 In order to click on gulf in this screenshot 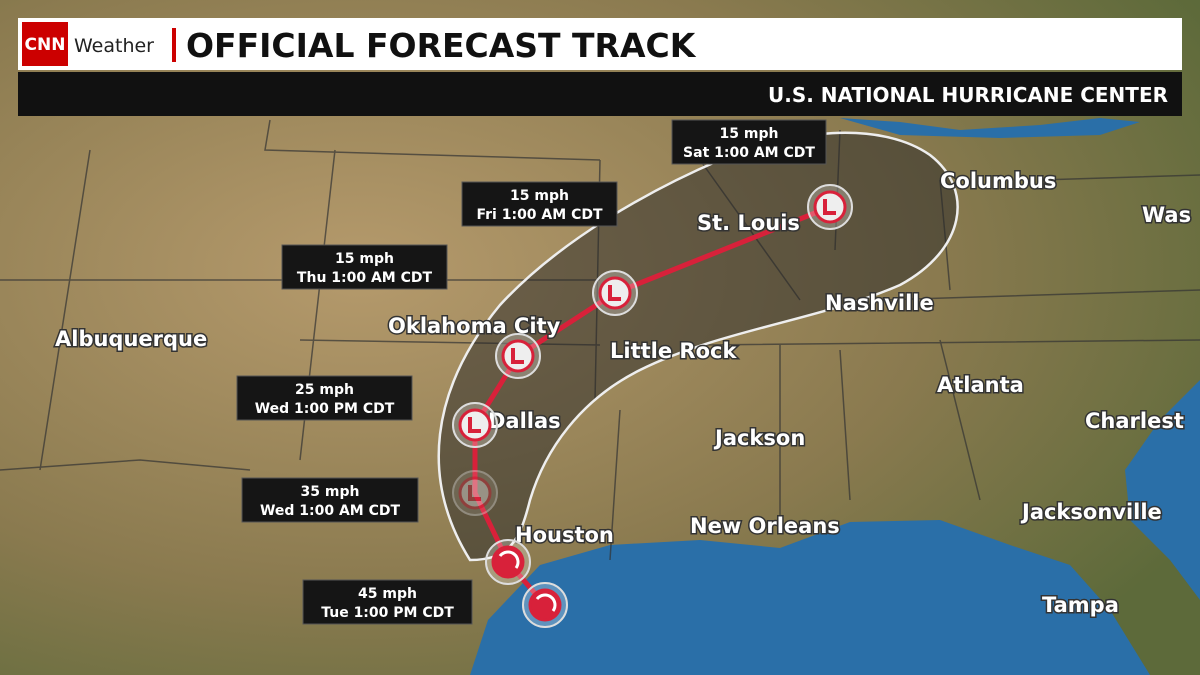, I will do `click(810, 597)`.